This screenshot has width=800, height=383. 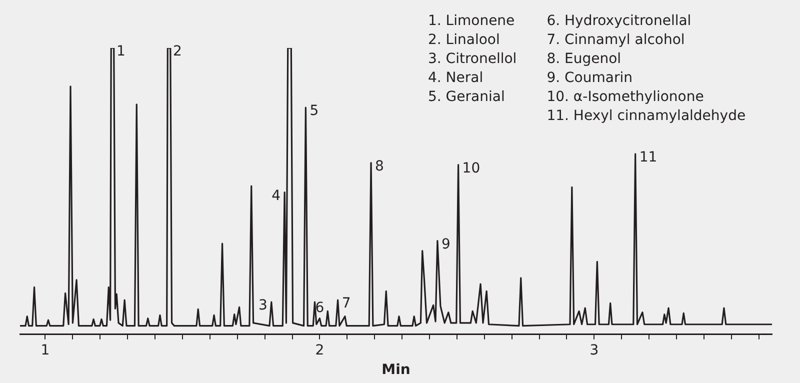 I want to click on annotation: 2. Linalool, so click(x=464, y=40).